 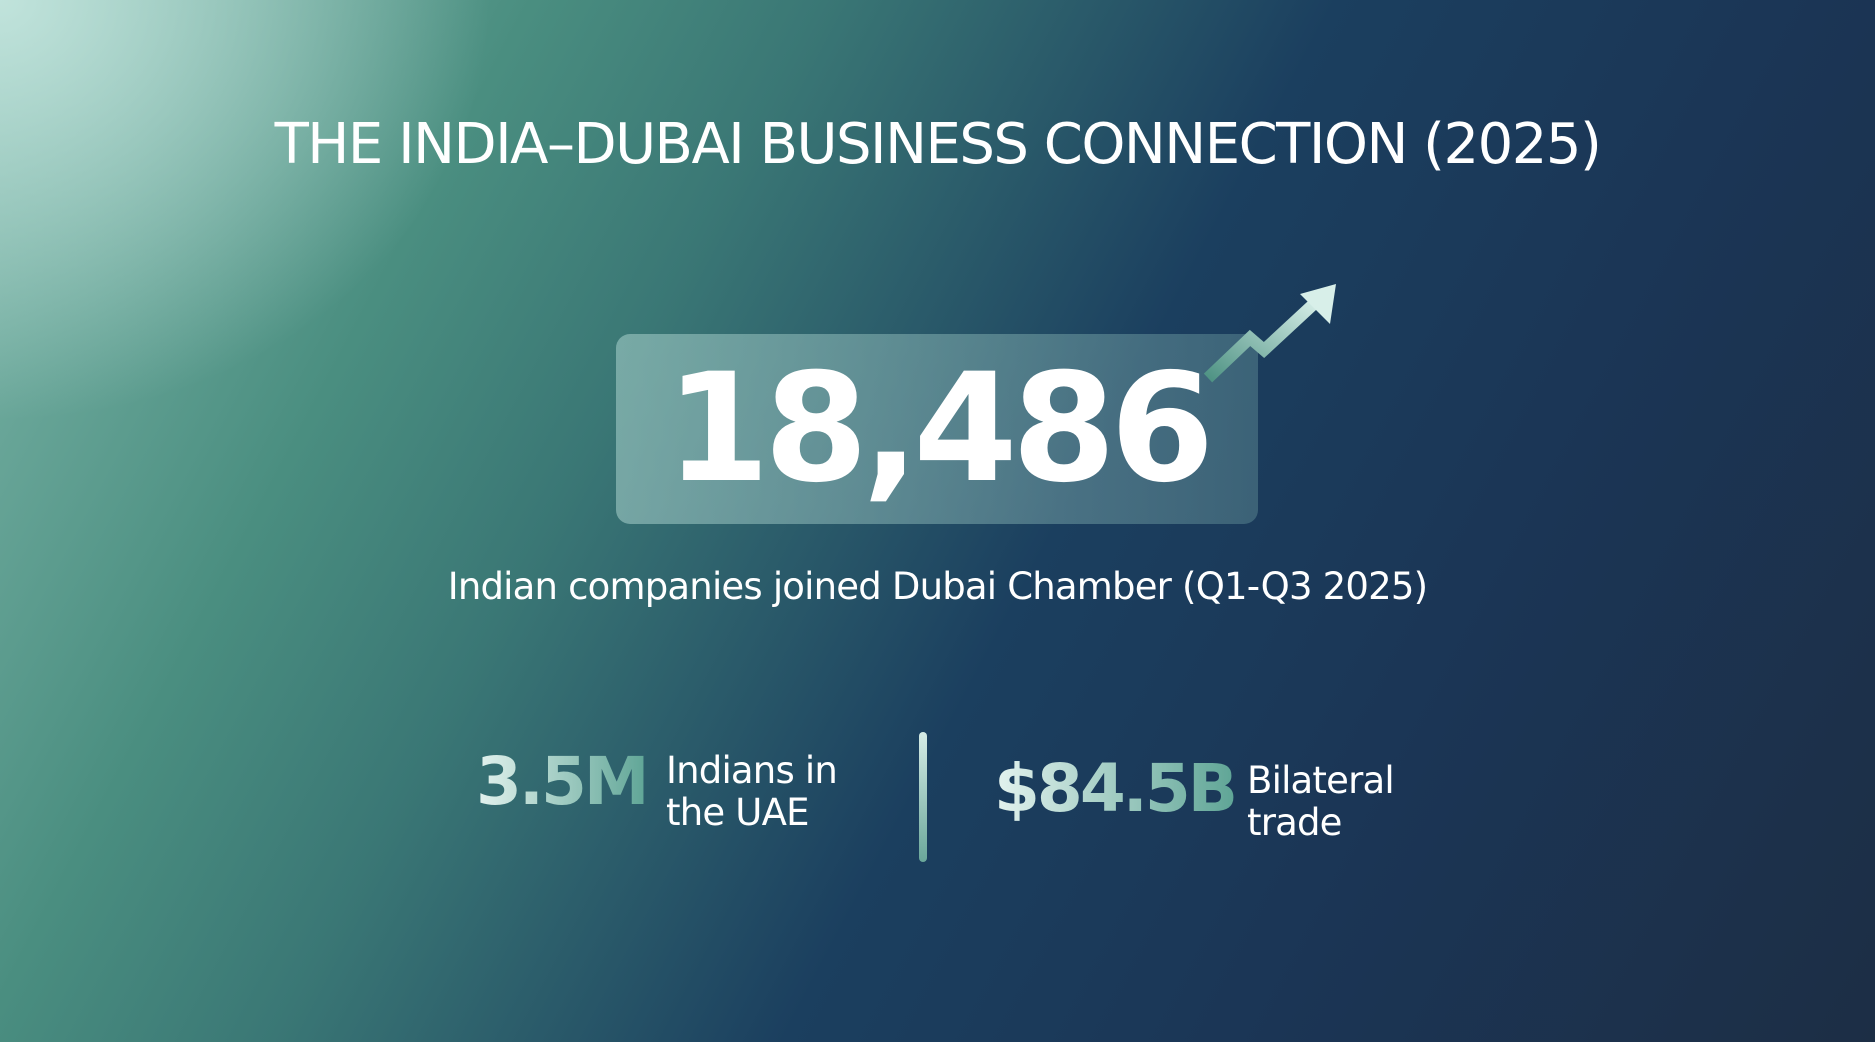 I want to click on stat-label-line: Bilateral, so click(x=1321, y=780).